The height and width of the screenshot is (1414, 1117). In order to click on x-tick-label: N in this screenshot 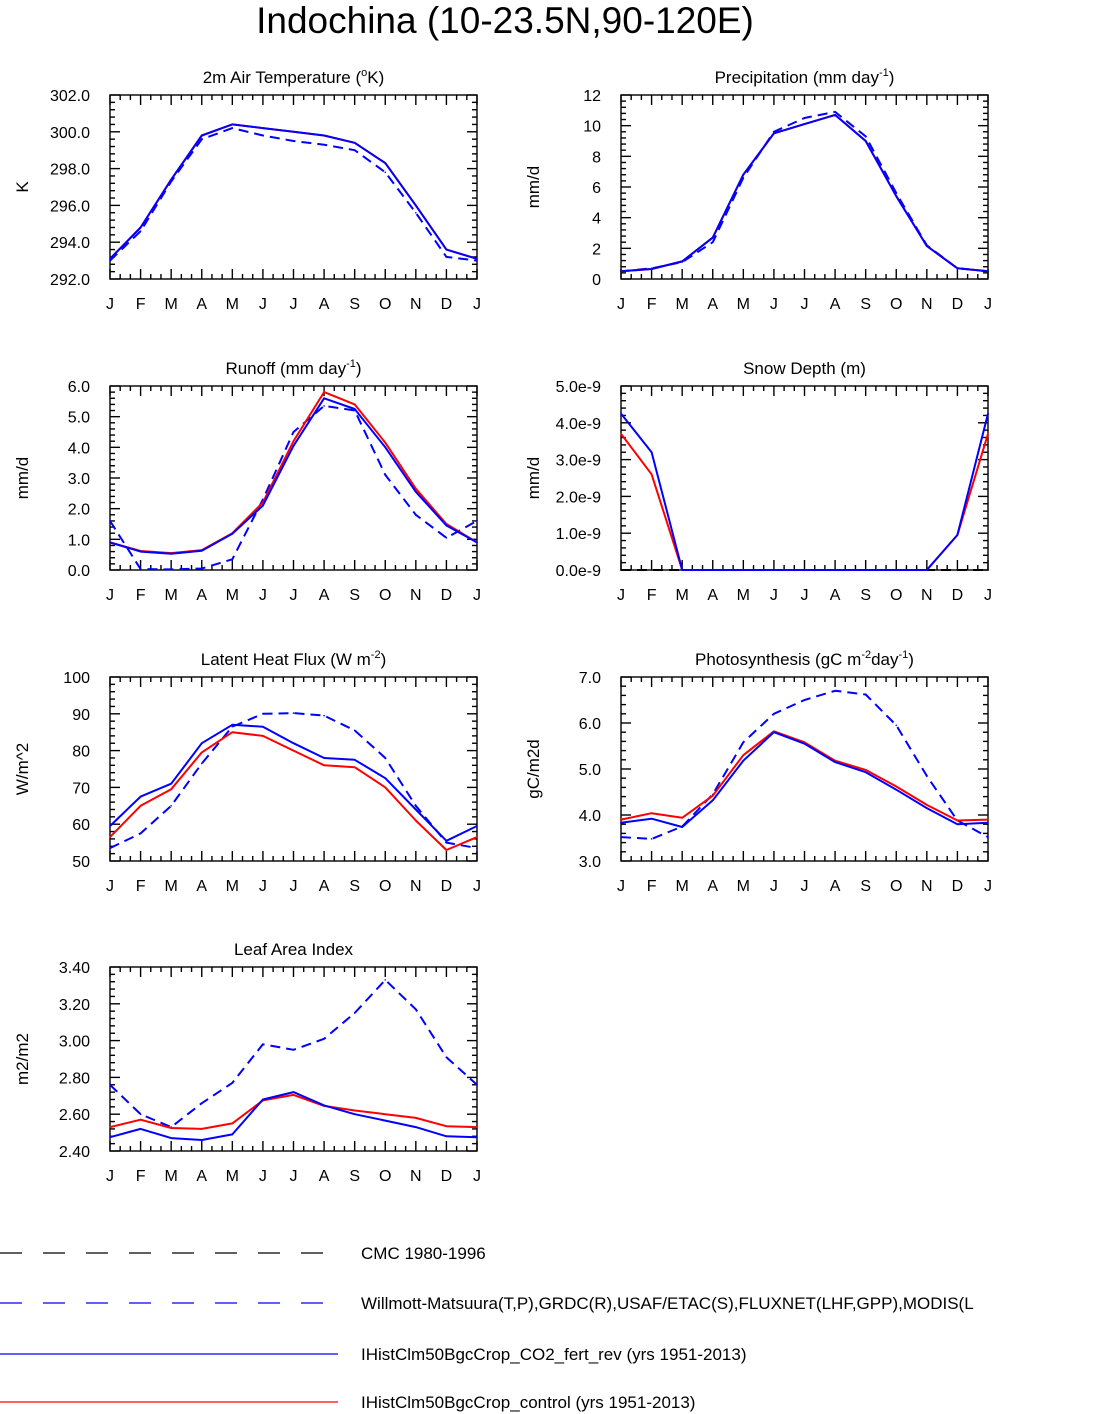, I will do `click(927, 886)`.